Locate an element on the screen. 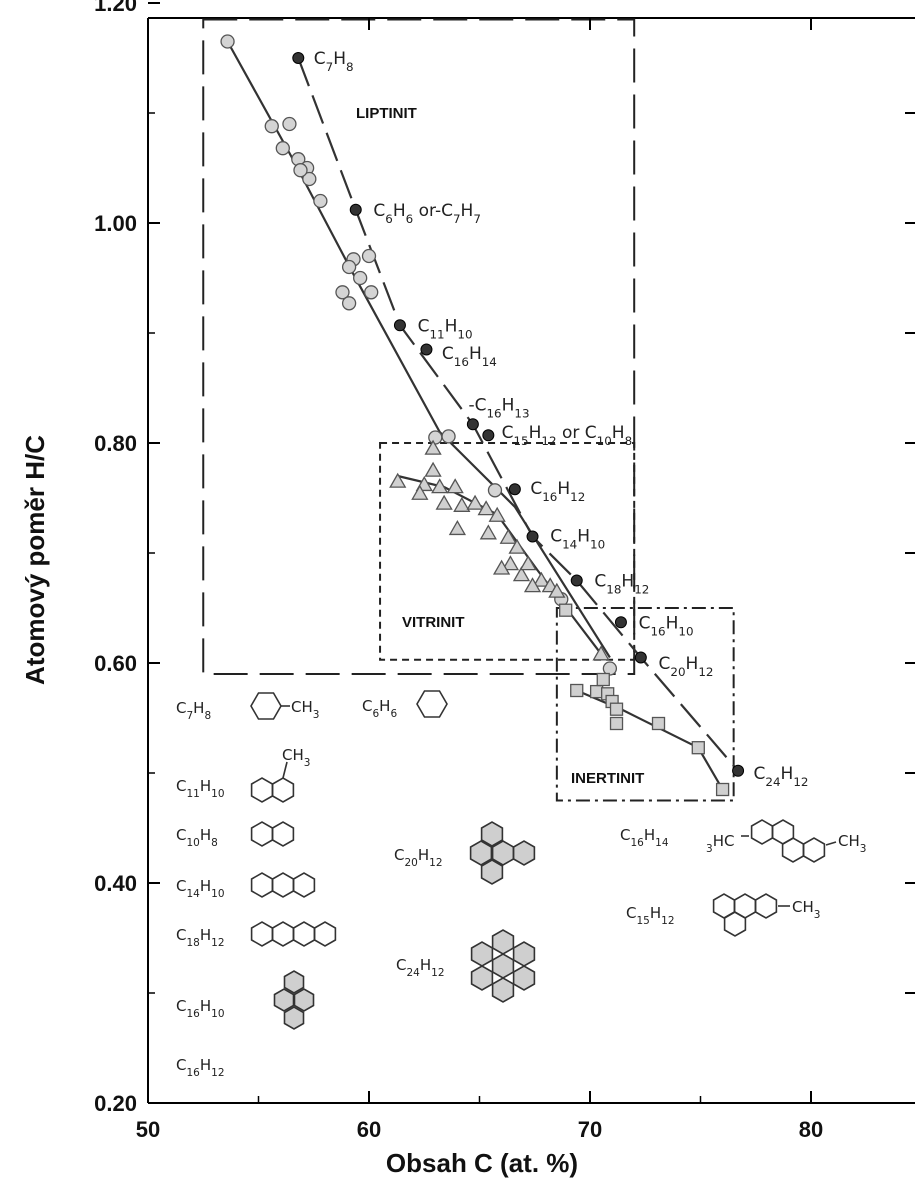 The width and height of the screenshot is (915, 1185). point-annotation: -C16H13 is located at coordinates (498, 408).